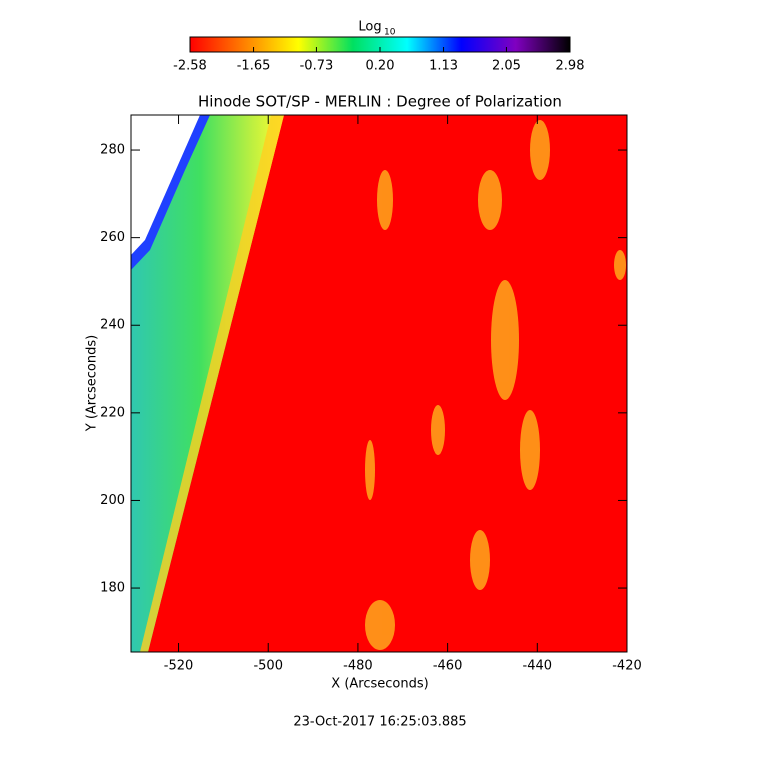  Describe the element at coordinates (627, 666) in the screenshot. I see `x-tick-label: -420` at that location.